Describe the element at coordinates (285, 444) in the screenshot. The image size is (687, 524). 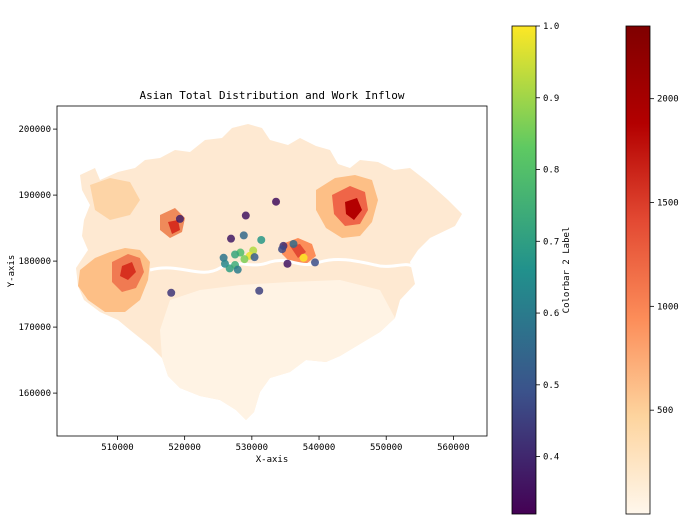
I see `x-axis: 510000 520000 530000 540000 550000 560000` at that location.